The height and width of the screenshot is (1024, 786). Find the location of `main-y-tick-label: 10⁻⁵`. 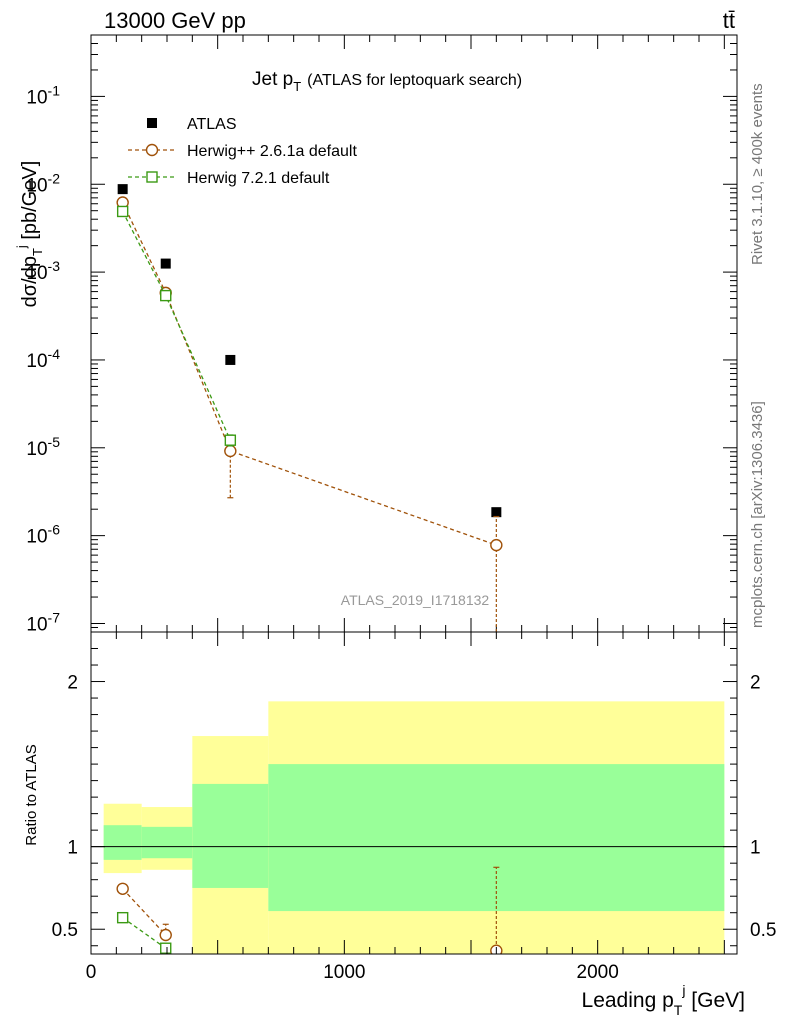

main-y-tick-label: 10⁻⁵ is located at coordinates (43, 447).